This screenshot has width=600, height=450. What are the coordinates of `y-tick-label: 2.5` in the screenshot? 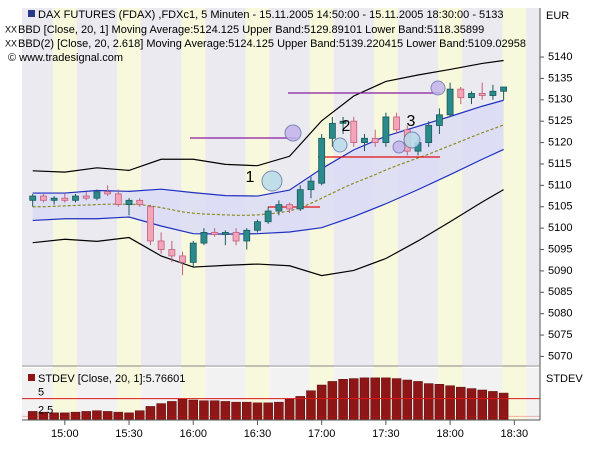 It's located at (45, 410).